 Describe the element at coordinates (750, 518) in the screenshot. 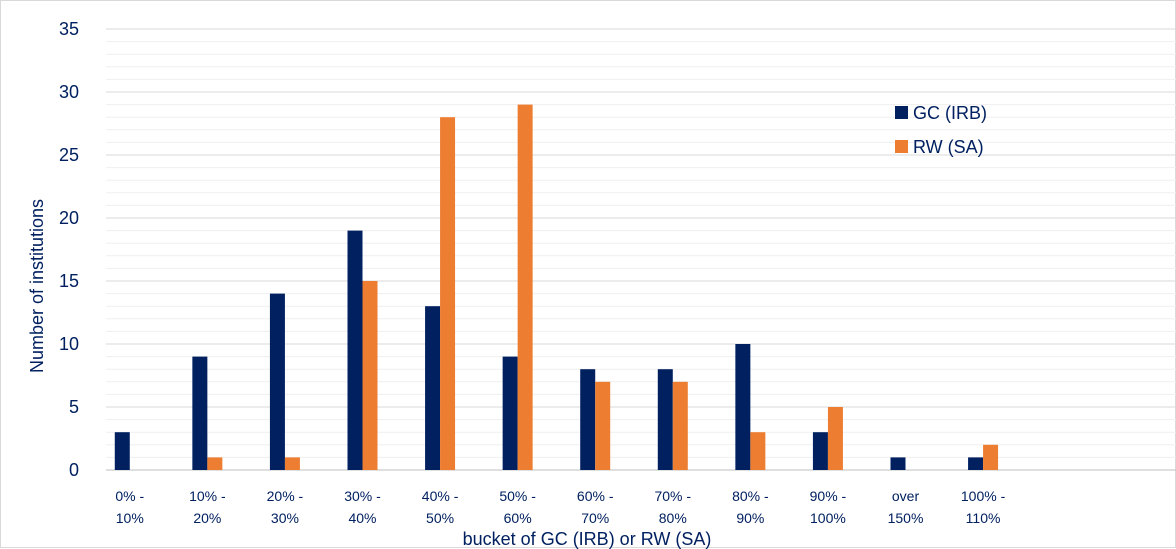

I see `x-tick-label: 90%` at that location.